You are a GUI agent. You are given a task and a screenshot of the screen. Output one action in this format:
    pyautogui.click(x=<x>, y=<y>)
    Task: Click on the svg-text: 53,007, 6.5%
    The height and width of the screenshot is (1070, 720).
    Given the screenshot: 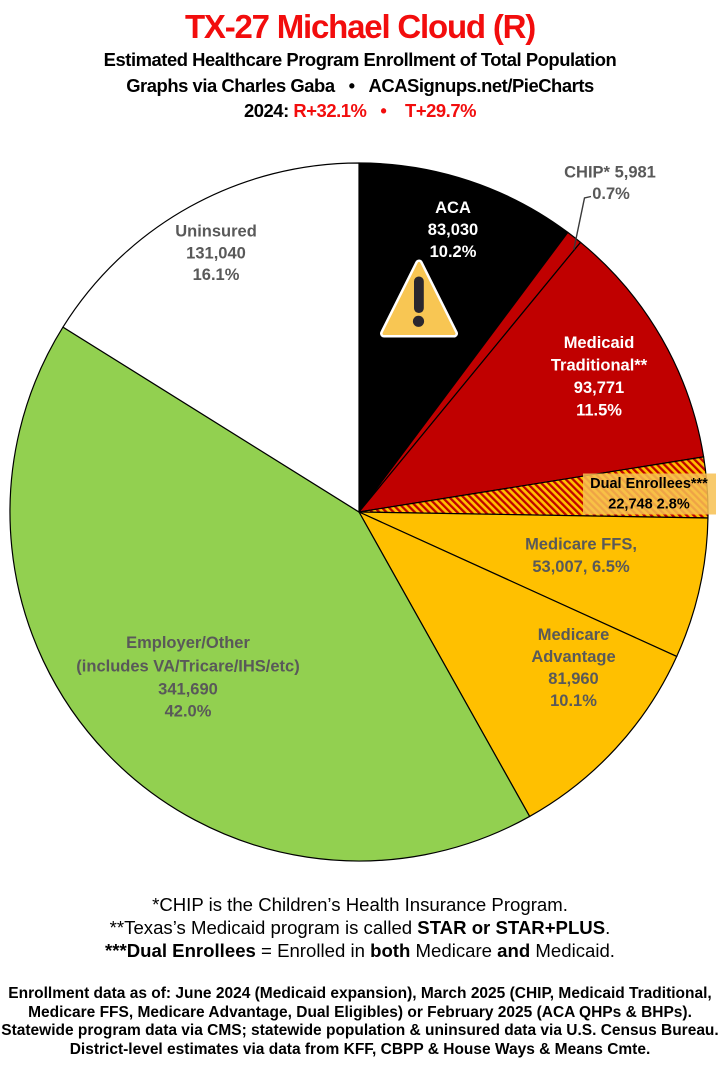 What is the action you would take?
    pyautogui.click(x=581, y=567)
    